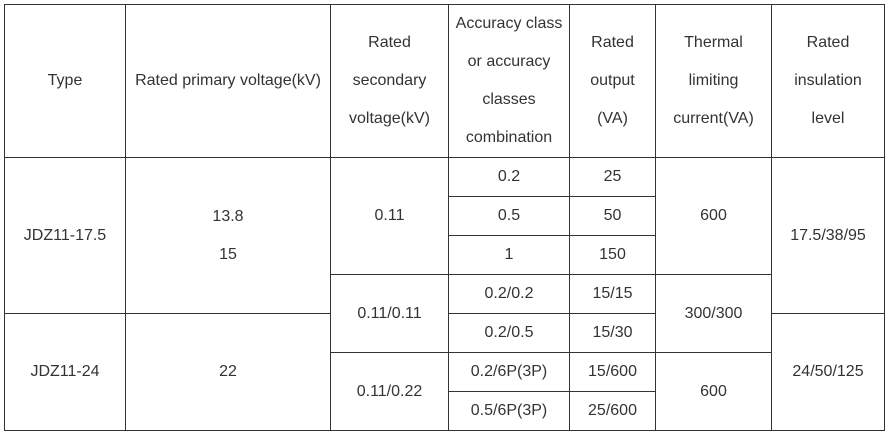  Describe the element at coordinates (509, 177) in the screenshot. I see `accuracy-cell: 0.2` at that location.